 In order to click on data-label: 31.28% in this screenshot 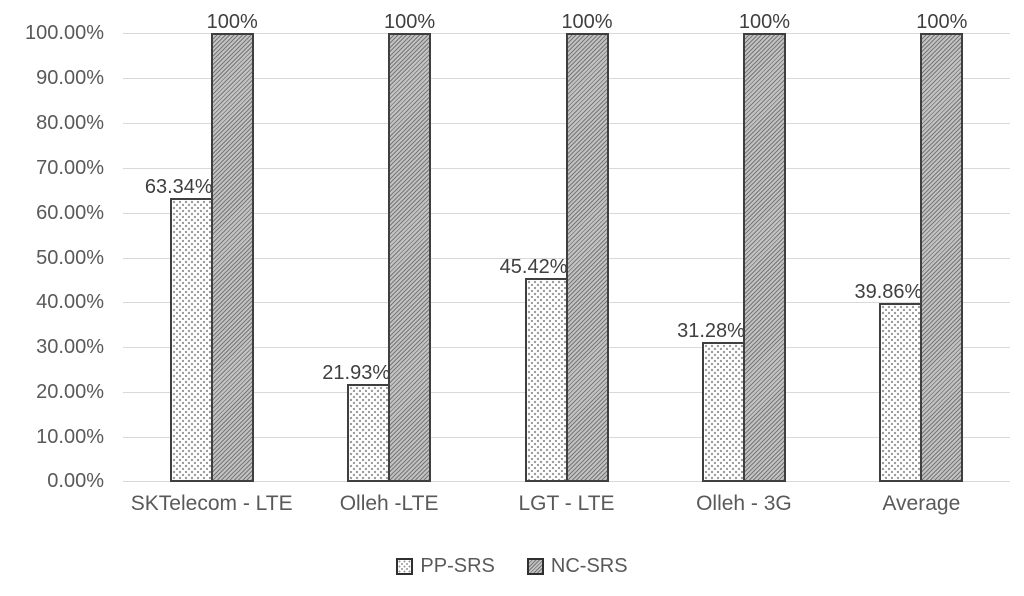, I will do `click(711, 330)`.